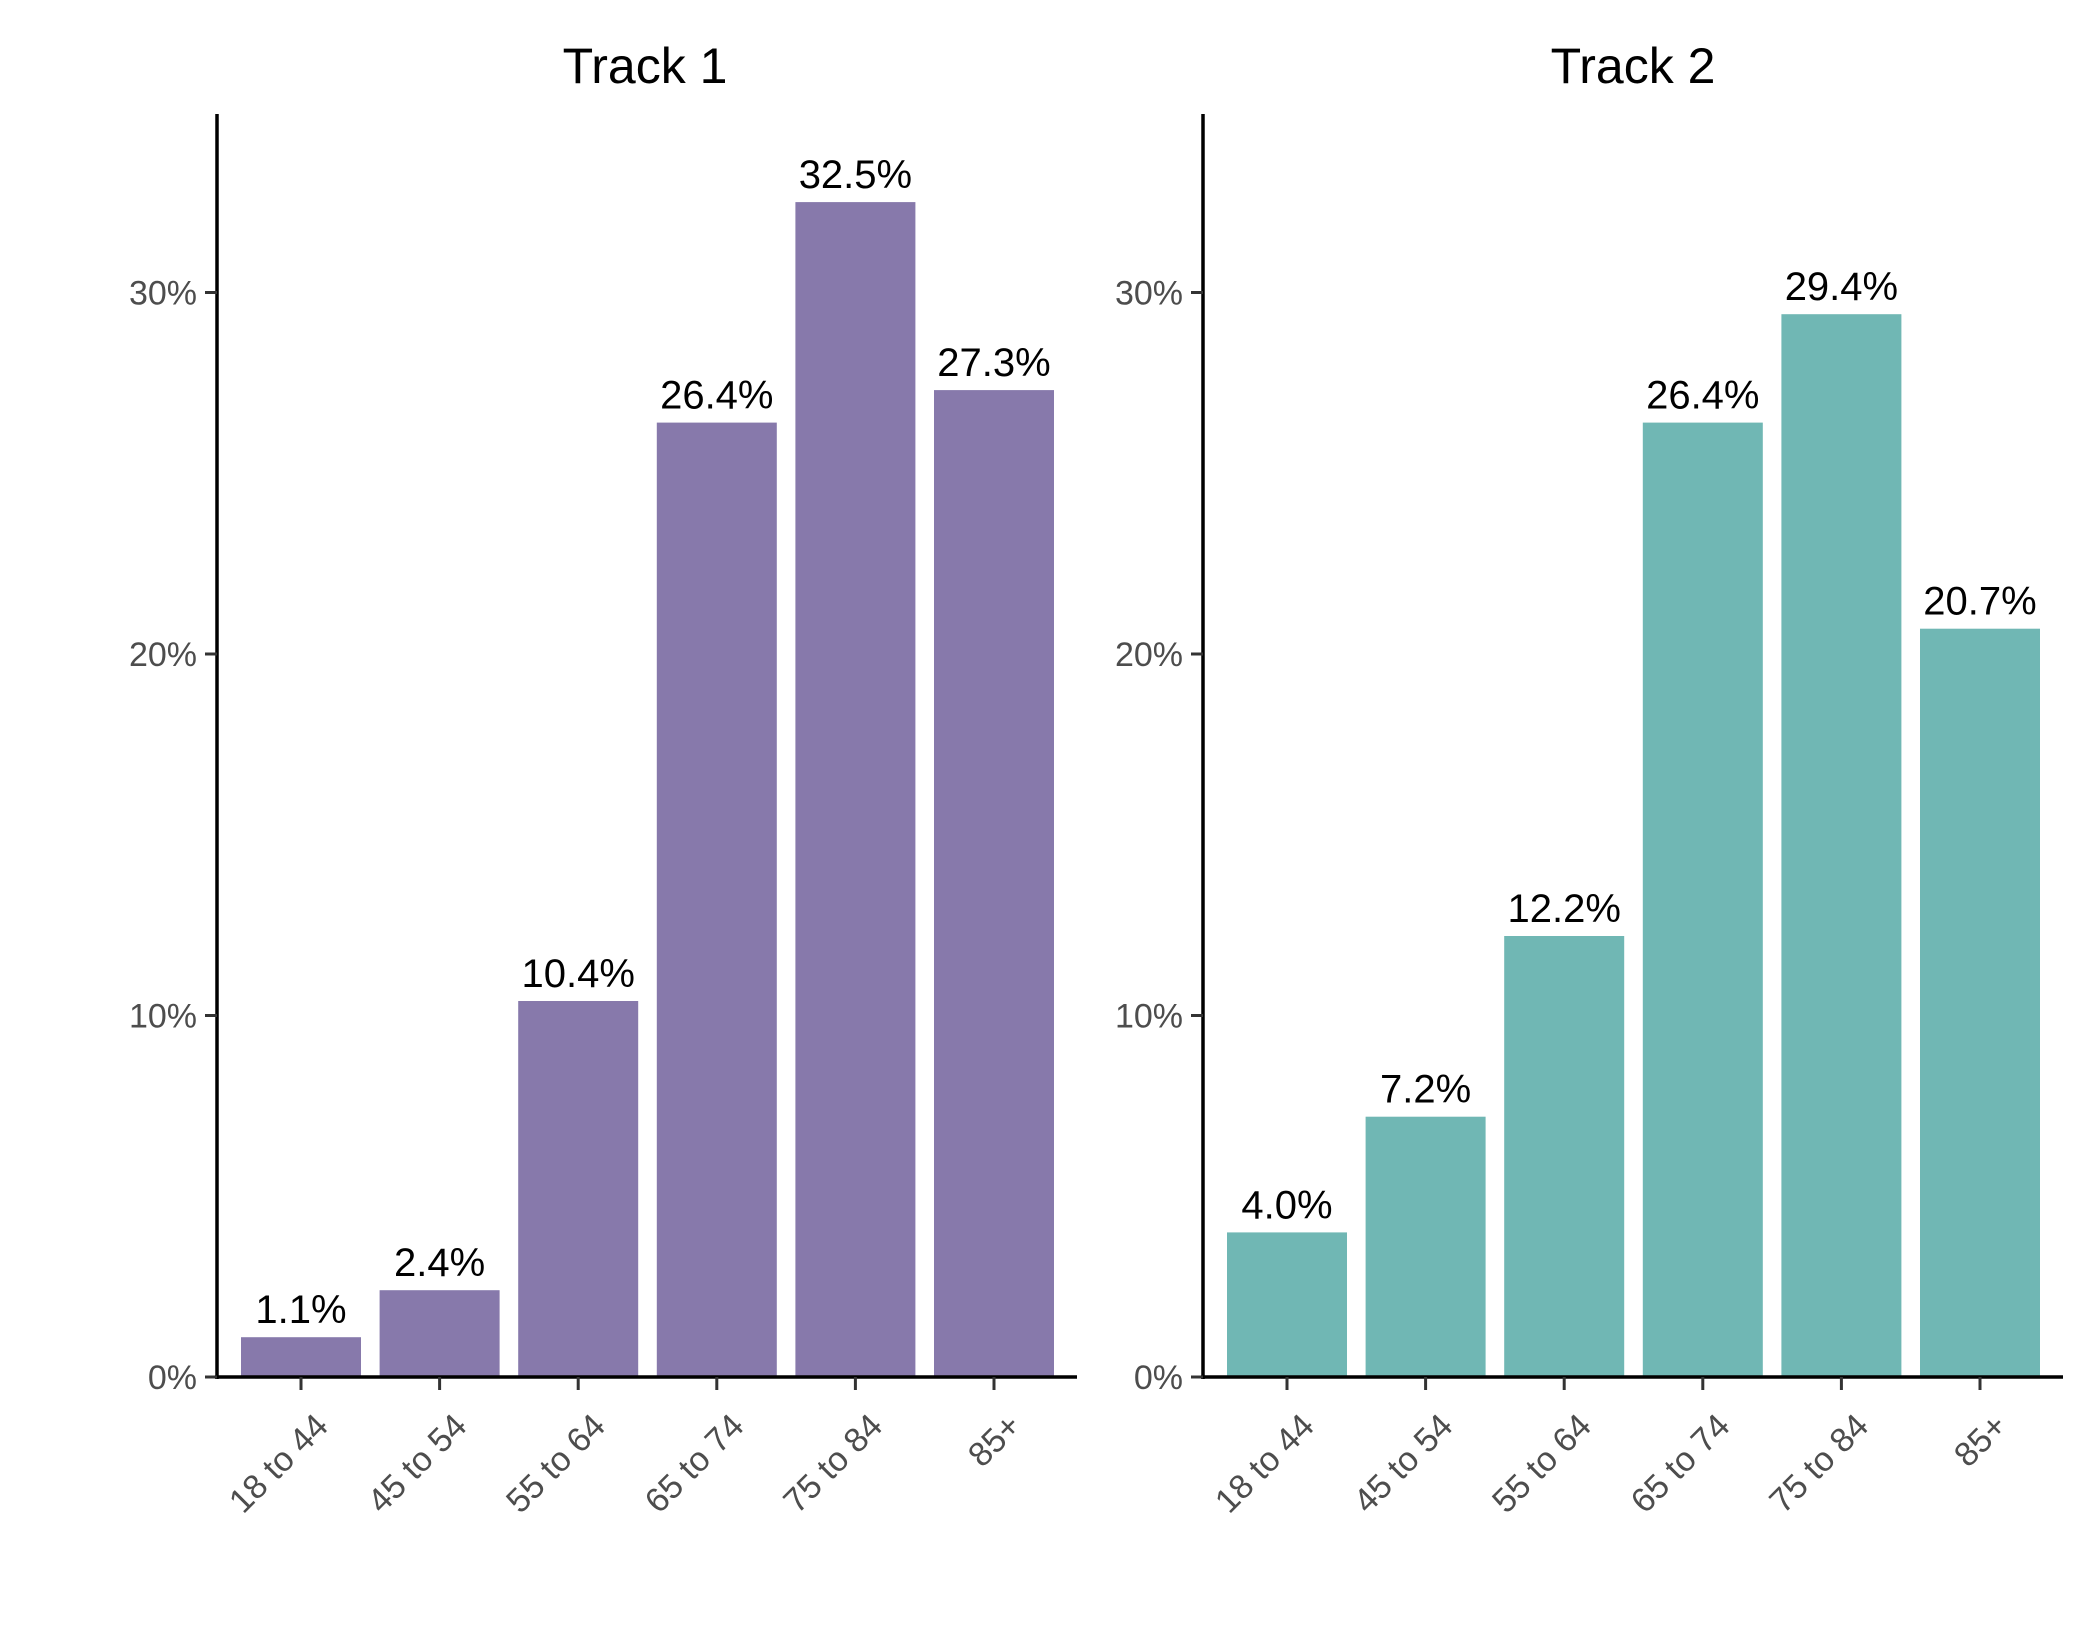  Describe the element at coordinates (1633, 66) in the screenshot. I see `panel-title: Track 2` at that location.